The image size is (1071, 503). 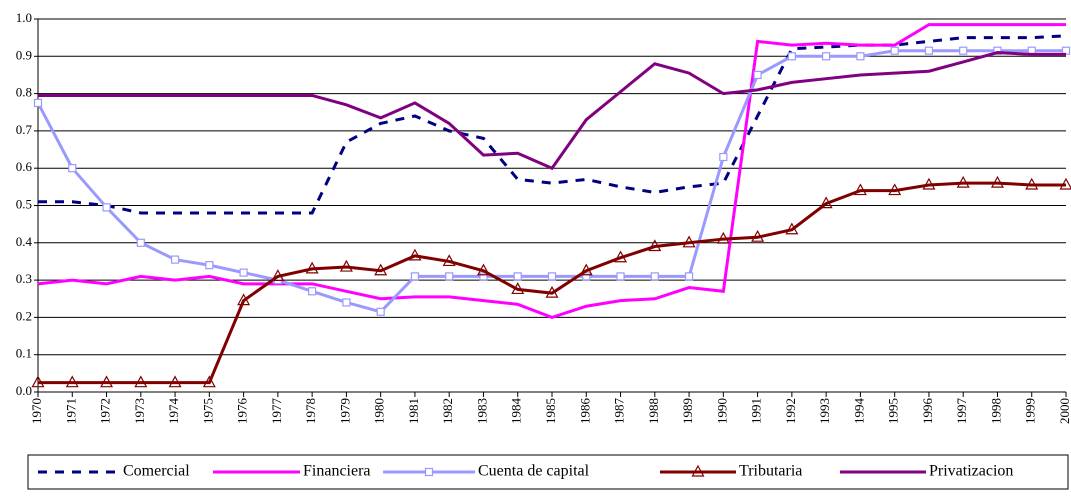 What do you see at coordinates (24, 390) in the screenshot?
I see `y-tick-label: 0.0` at bounding box center [24, 390].